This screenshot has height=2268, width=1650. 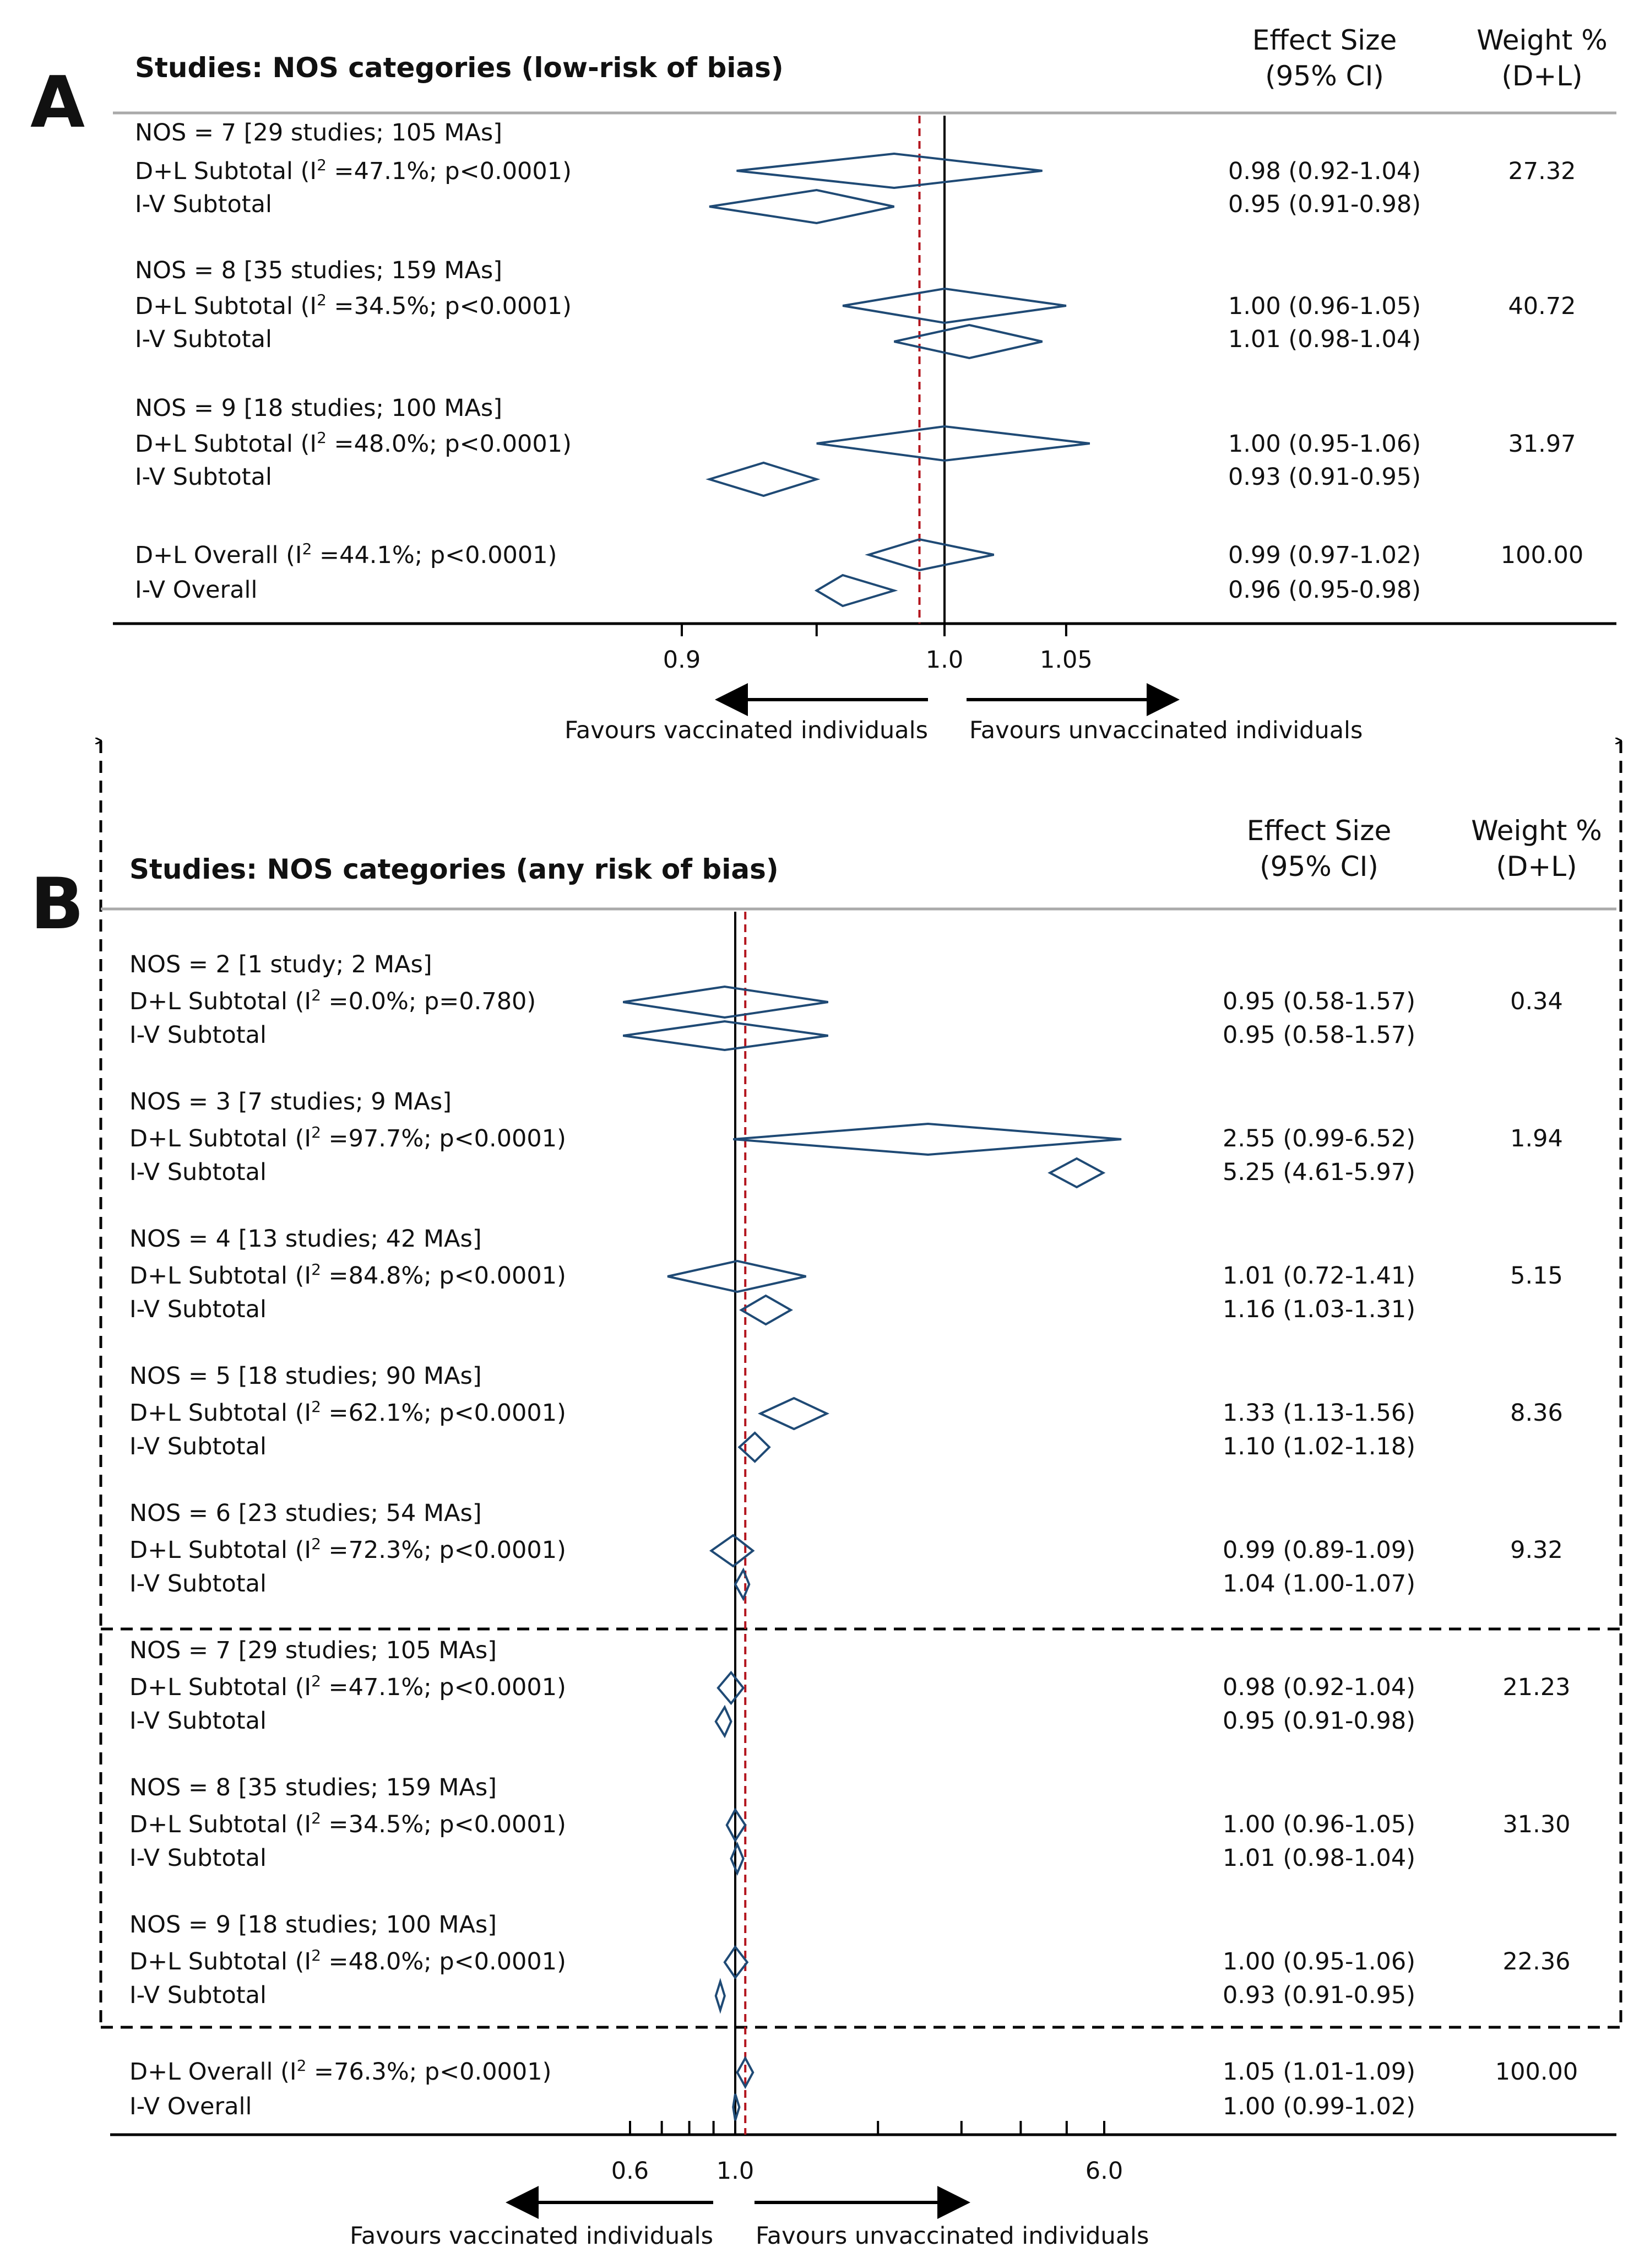 What do you see at coordinates (1319, 867) in the screenshot?
I see `panel-b-effect-subheader: (95% CI)` at bounding box center [1319, 867].